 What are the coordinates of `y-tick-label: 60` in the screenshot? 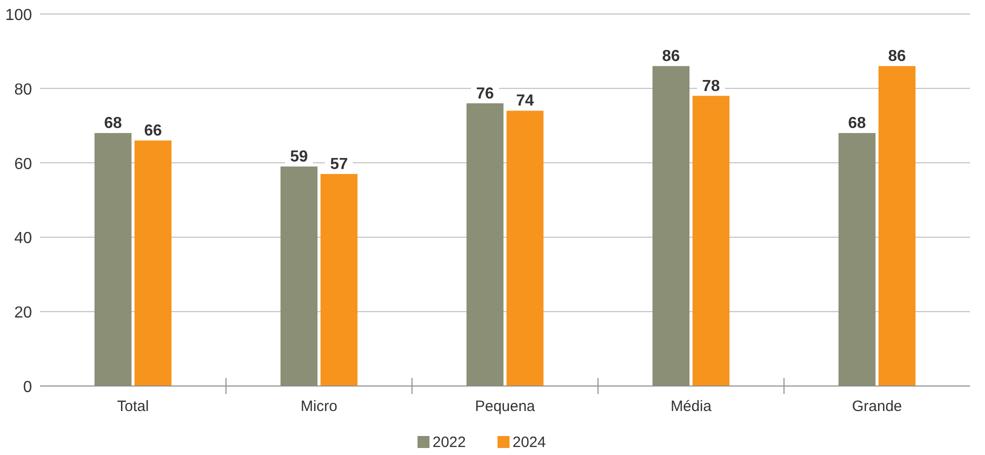 It's located at (23, 164).